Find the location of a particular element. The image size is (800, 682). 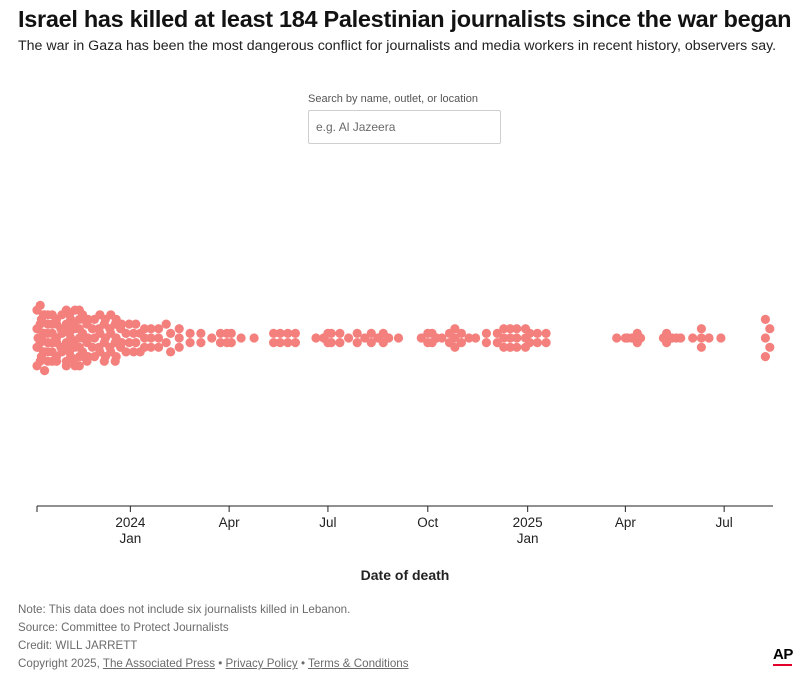

ap-logo: AP is located at coordinates (783, 654).